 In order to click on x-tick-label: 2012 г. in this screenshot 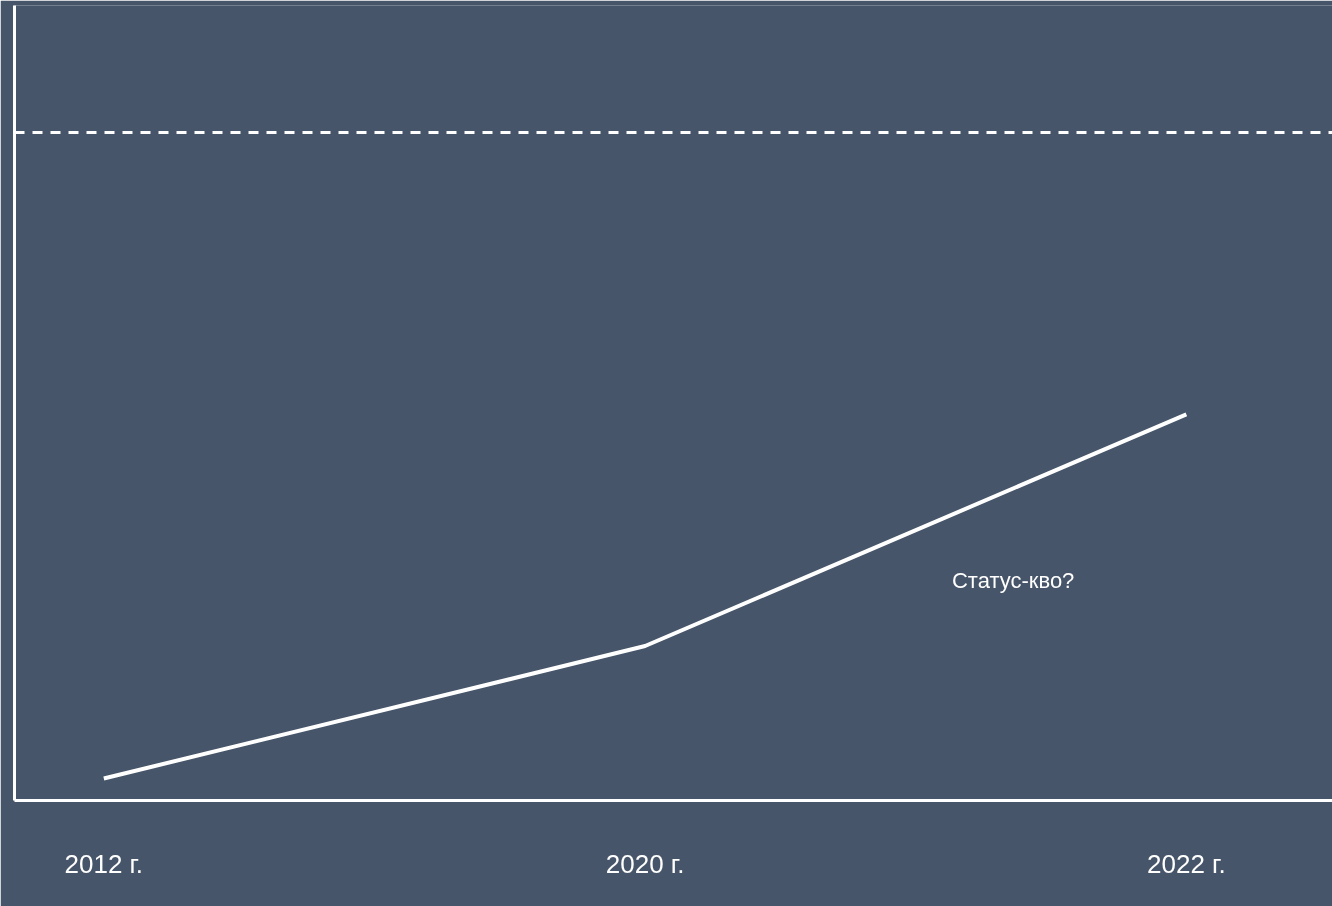, I will do `click(104, 863)`.